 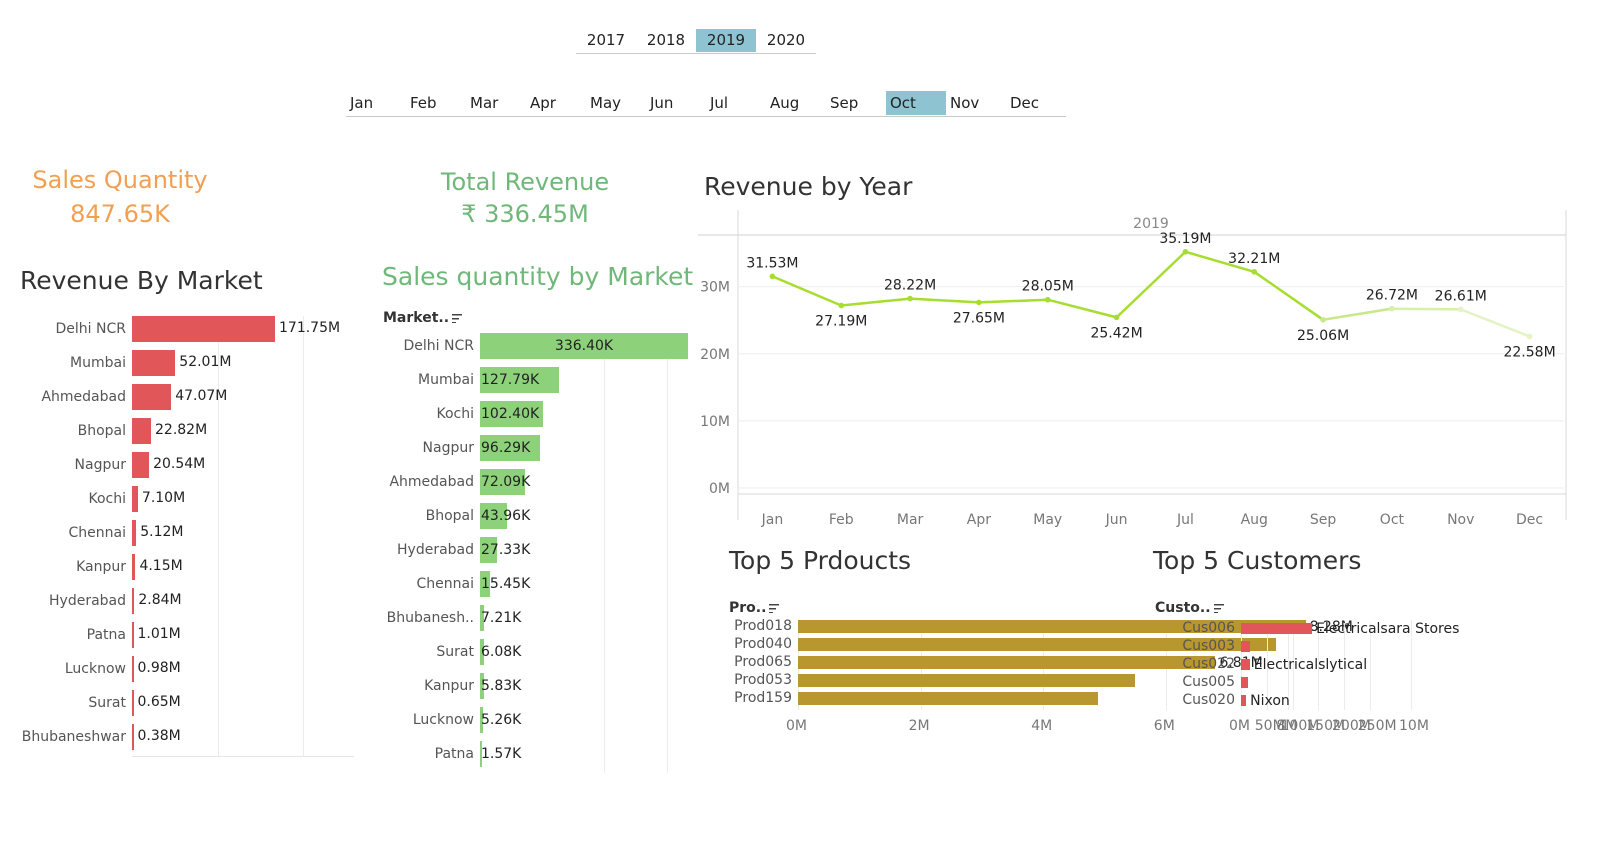 What do you see at coordinates (1185, 239) in the screenshot?
I see `rby-value-label: 35.19M` at bounding box center [1185, 239].